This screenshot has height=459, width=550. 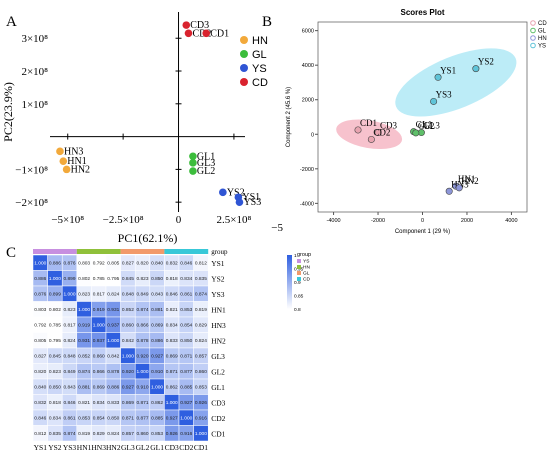 What do you see at coordinates (416, 133) in the screenshot?
I see `panel-b-point-gl2` at bounding box center [416, 133].